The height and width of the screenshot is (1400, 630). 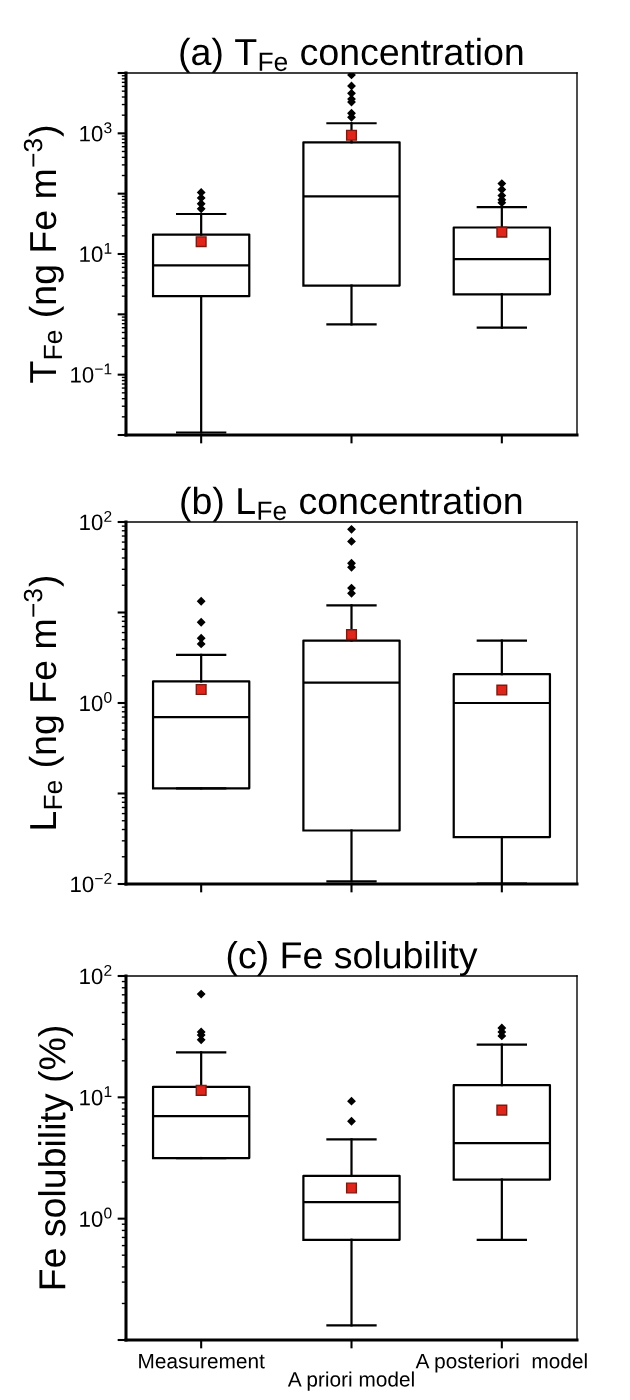 What do you see at coordinates (56, 1157) in the screenshot?
I see `y-axis-title: Fe solubility (%)` at bounding box center [56, 1157].